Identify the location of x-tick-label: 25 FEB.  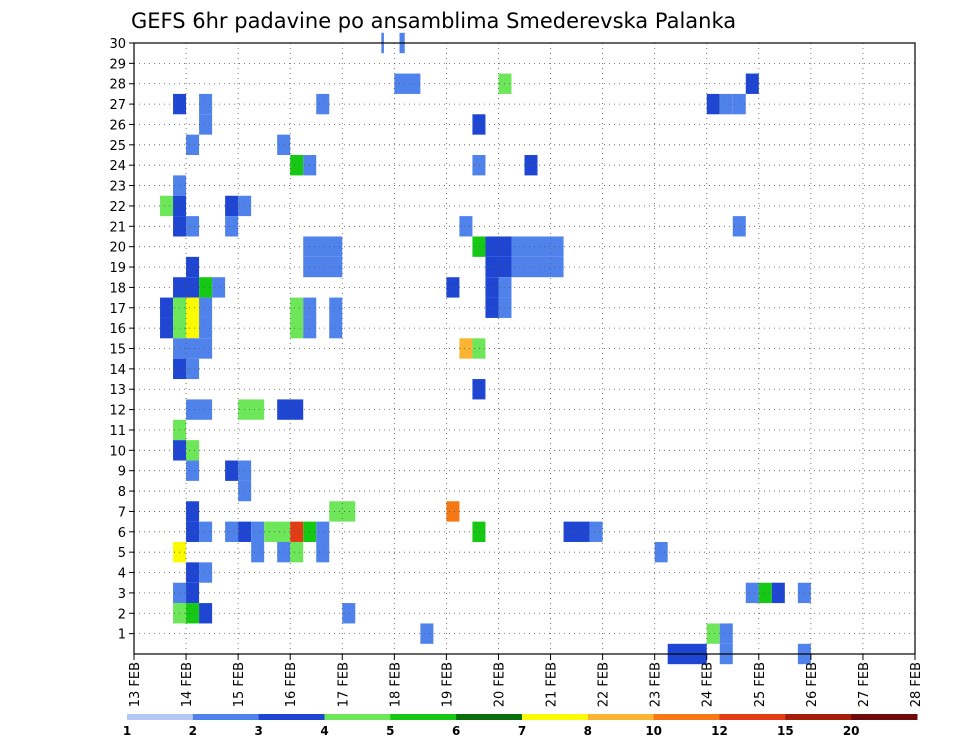
(760, 684).